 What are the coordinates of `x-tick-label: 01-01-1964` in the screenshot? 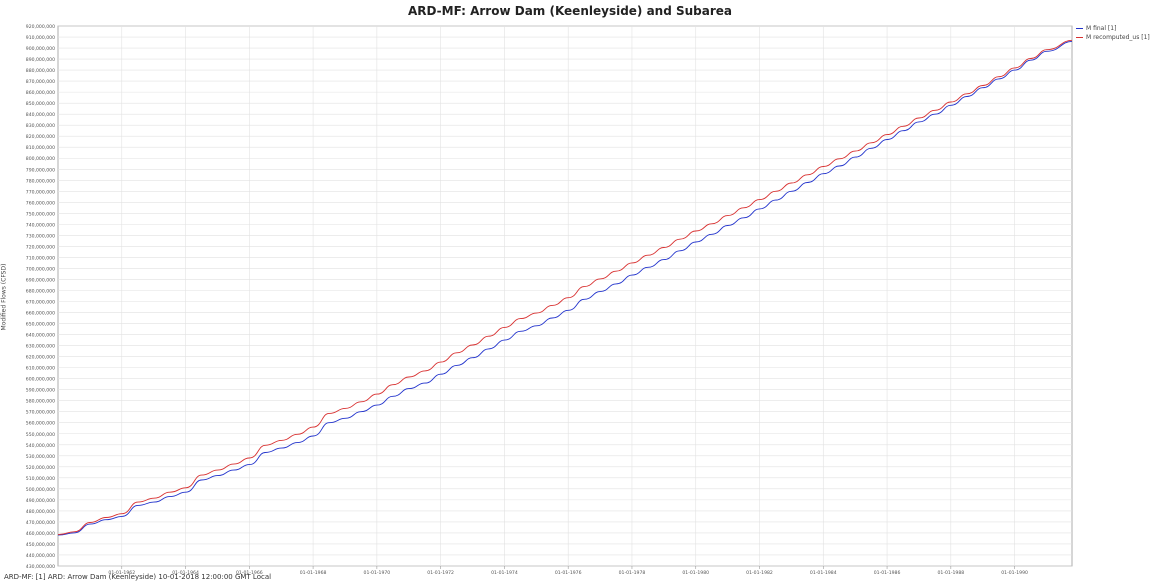 It's located at (185, 573).